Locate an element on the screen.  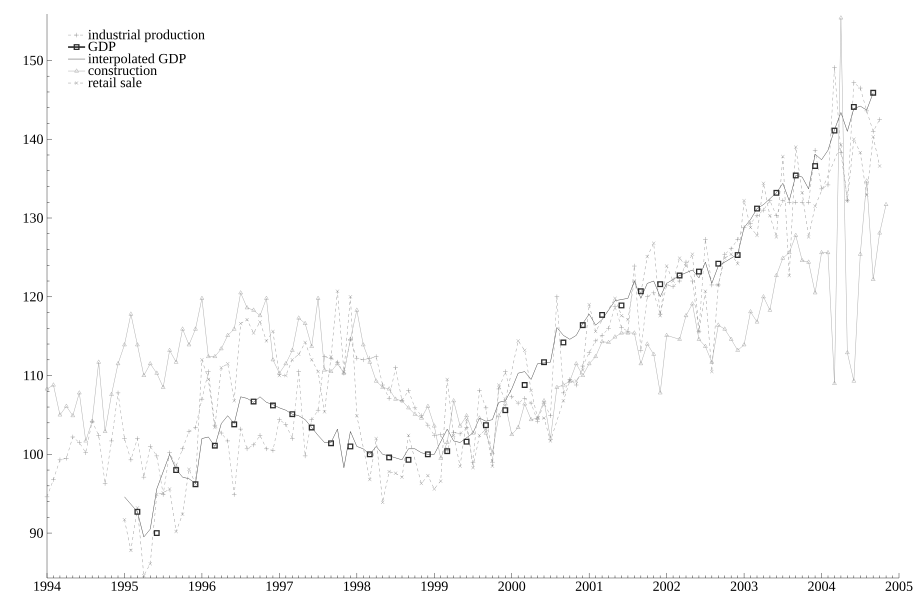
y-tick-label: 130 is located at coordinates (33, 218).